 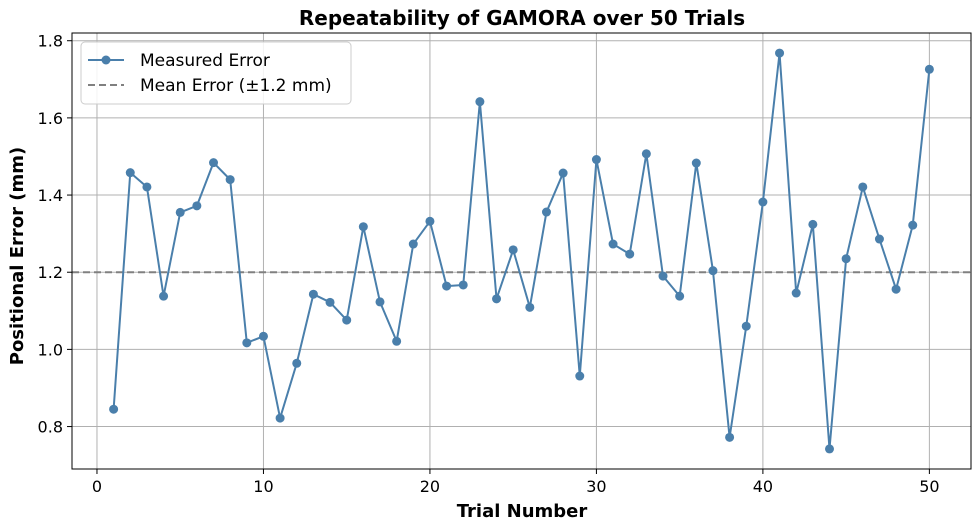 I want to click on y-tick-label: 1.8, so click(x=50, y=41).